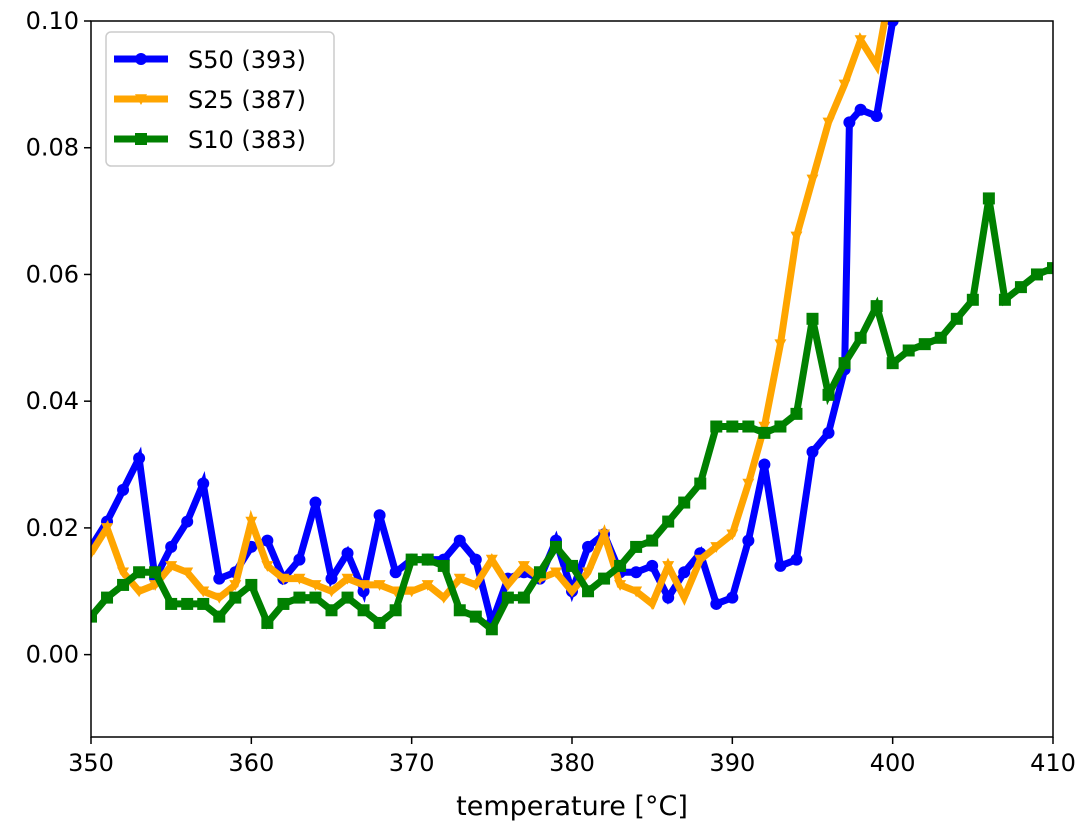 Image resolution: width=1080 pixels, height=835 pixels. I want to click on y-tick-label: 0.04, so click(52, 401).